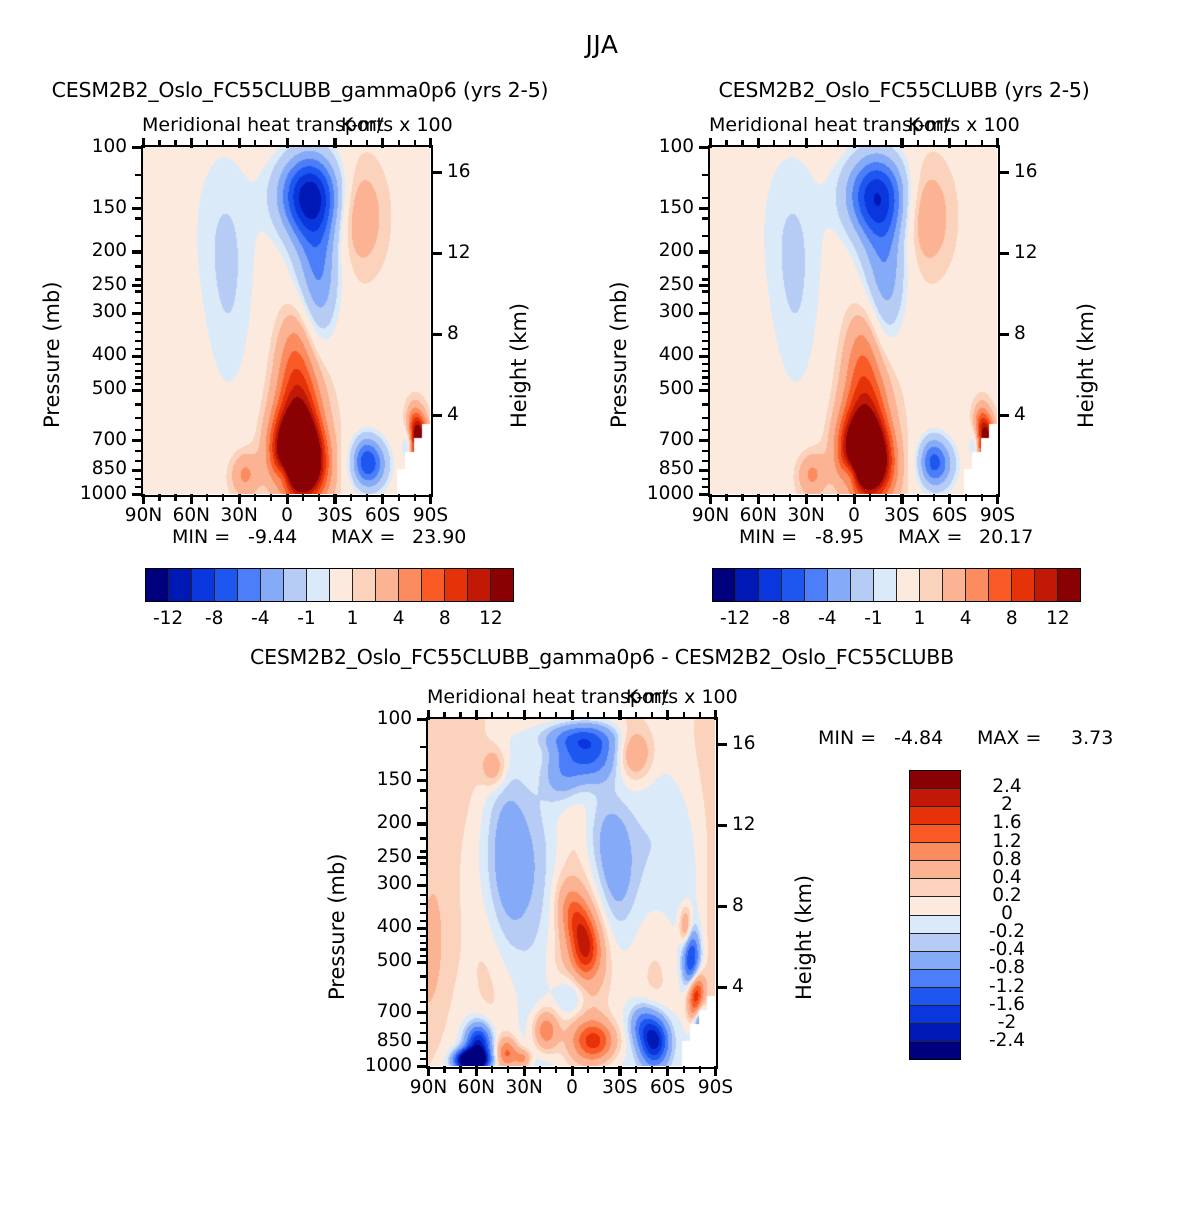 This screenshot has height=1206, width=1204. I want to click on axis-tick-label: 8, so click(738, 905).